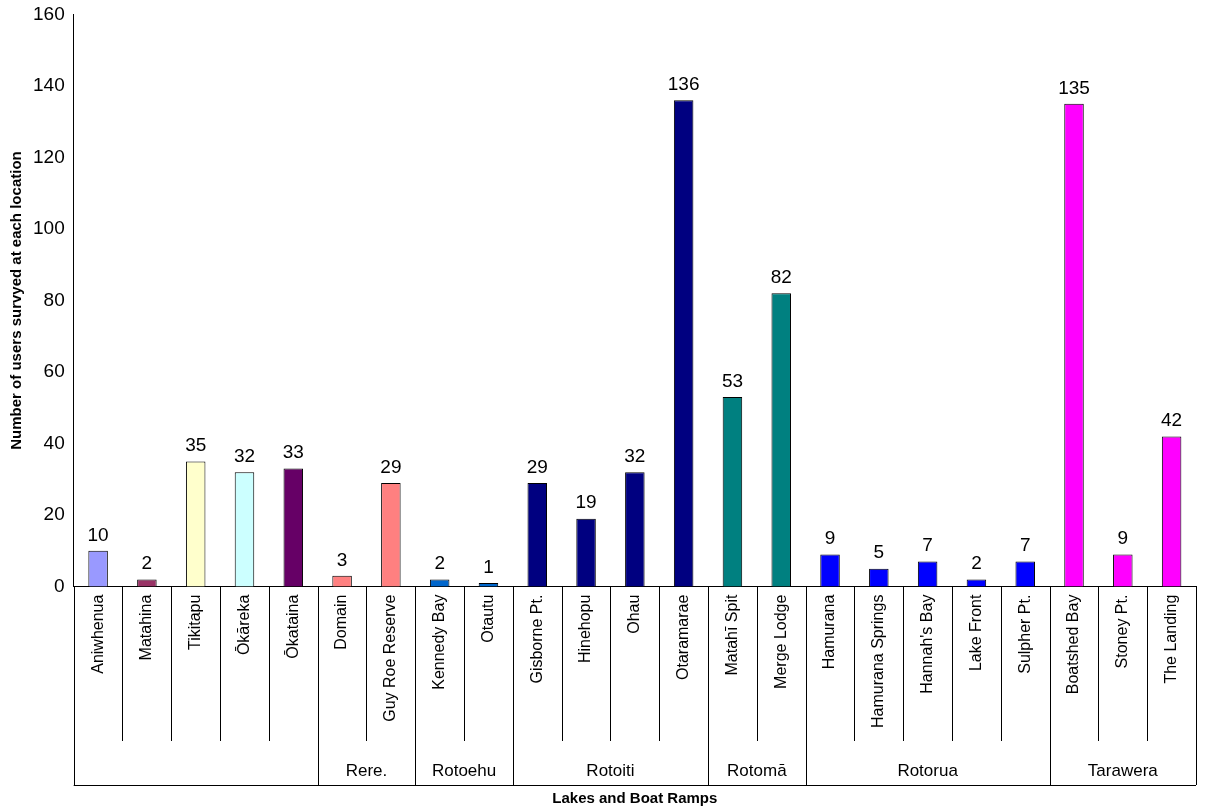 The width and height of the screenshot is (1208, 812). Describe the element at coordinates (16, 300) in the screenshot. I see `y-axis-title: Number of users survyed at each location` at that location.